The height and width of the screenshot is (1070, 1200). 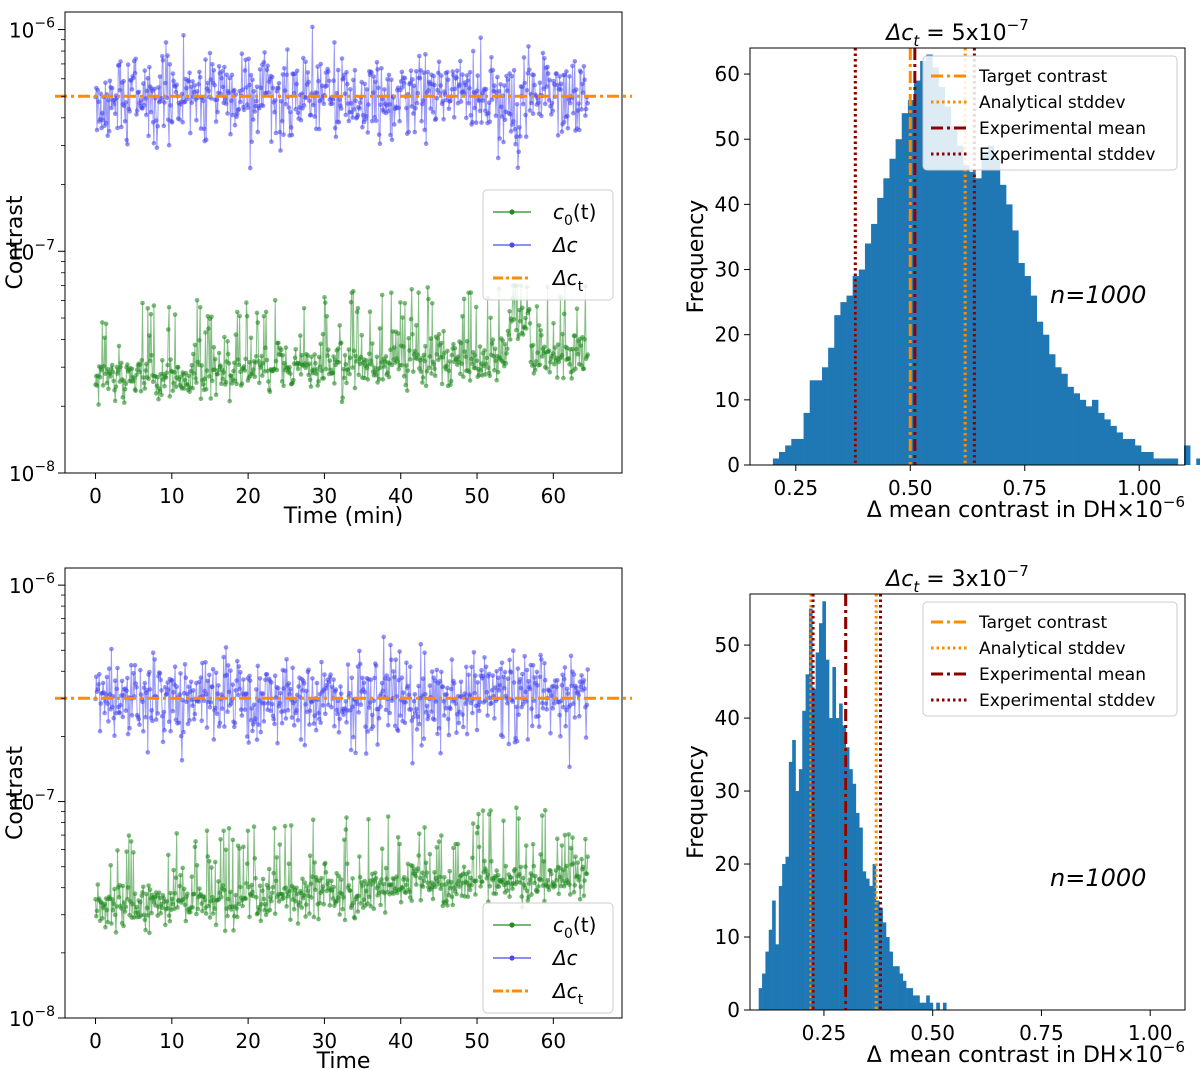 I want to click on x-axis-label: Time, so click(x=343, y=1059).